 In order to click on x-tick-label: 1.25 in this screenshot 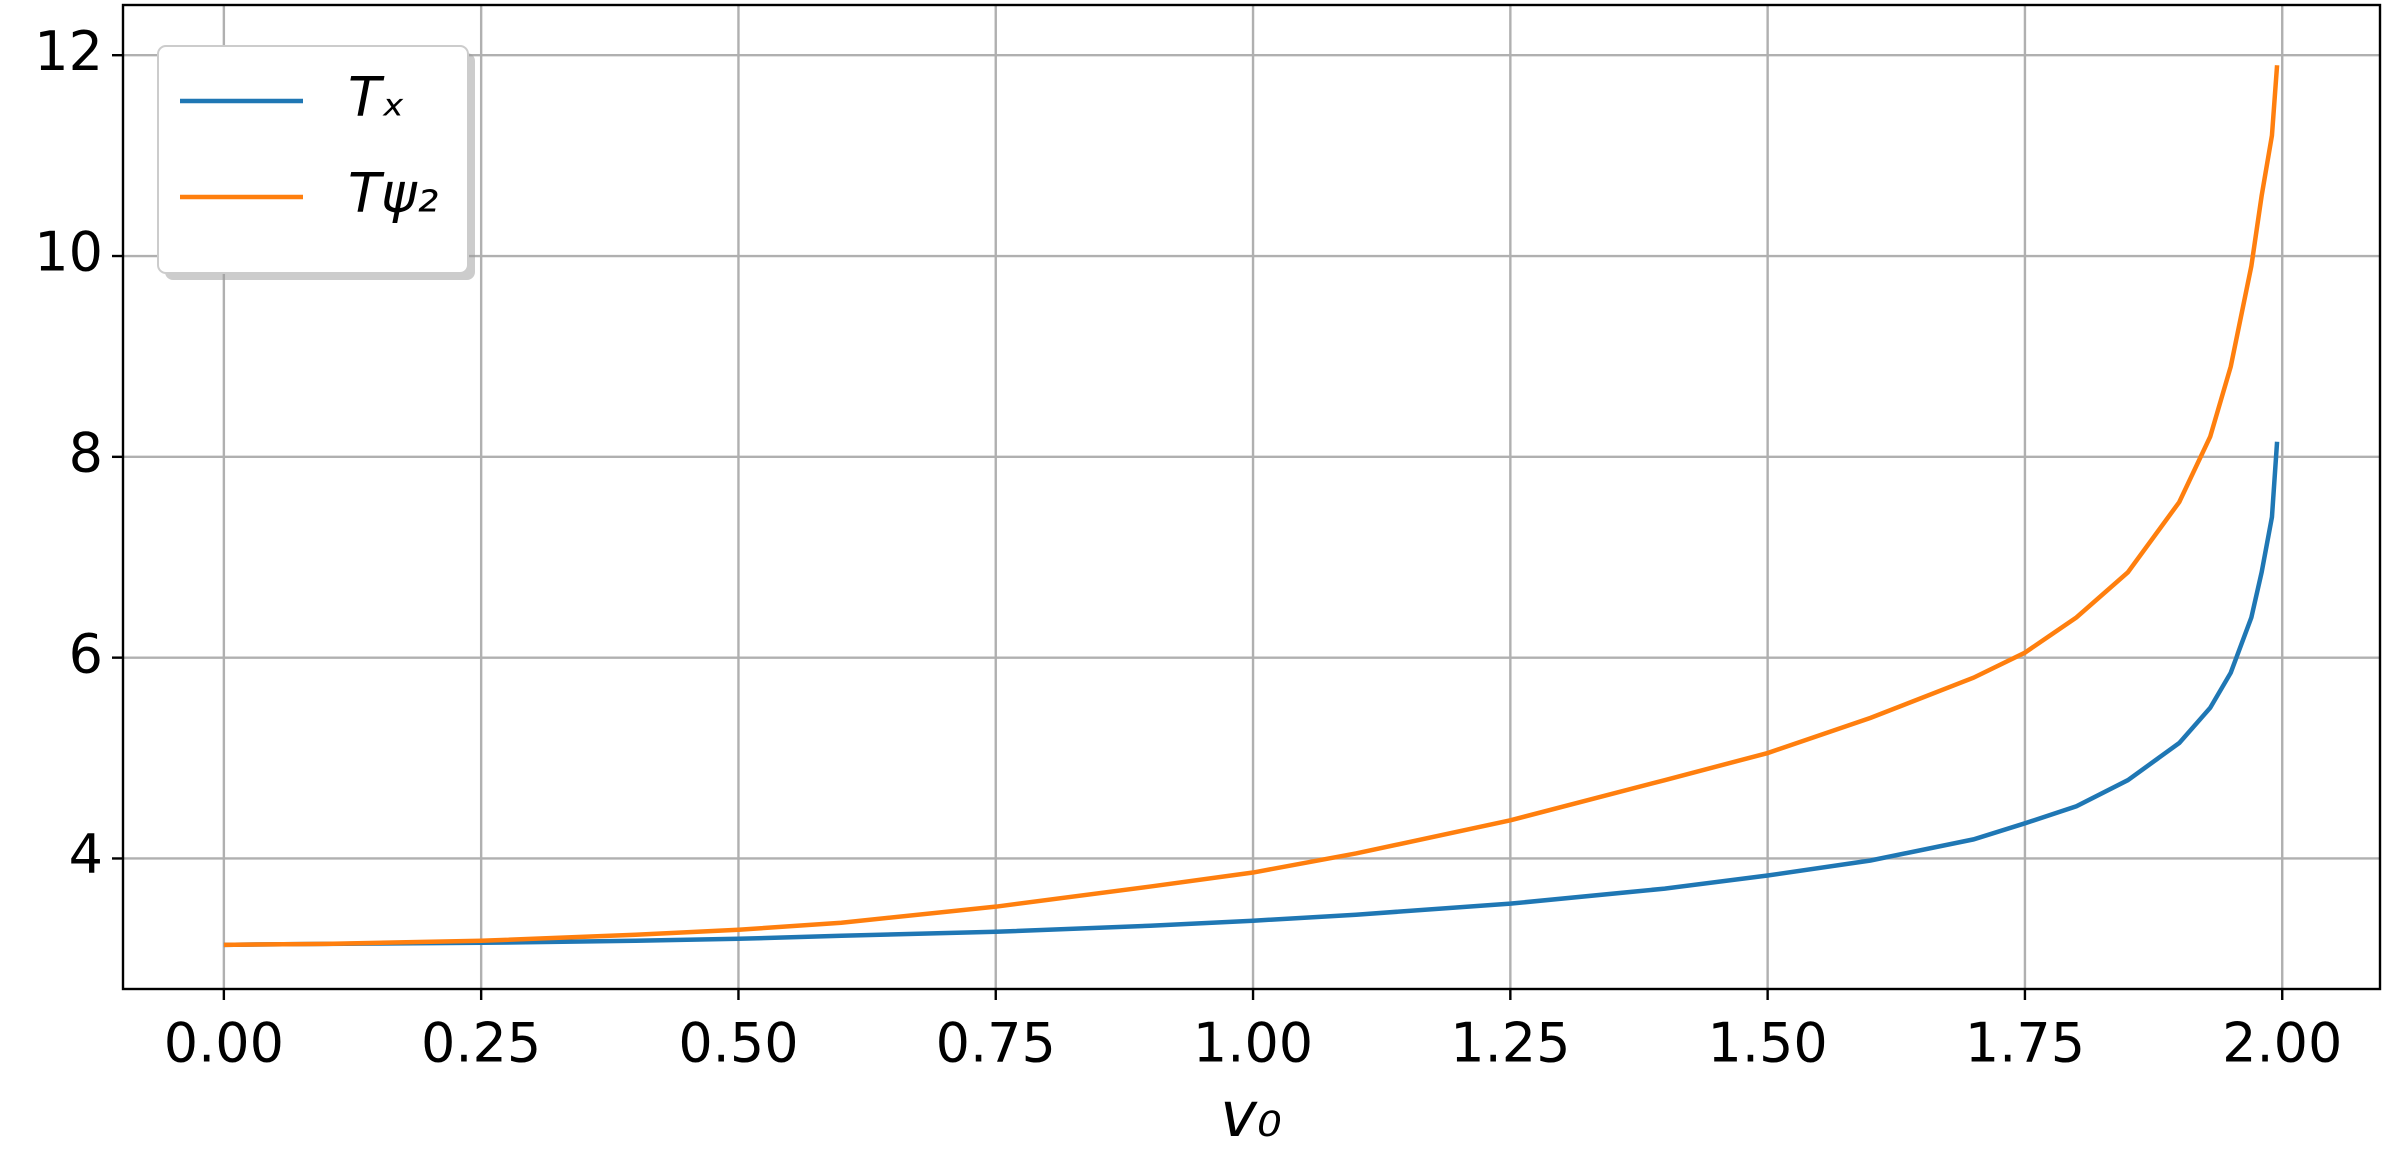, I will do `click(1510, 1043)`.